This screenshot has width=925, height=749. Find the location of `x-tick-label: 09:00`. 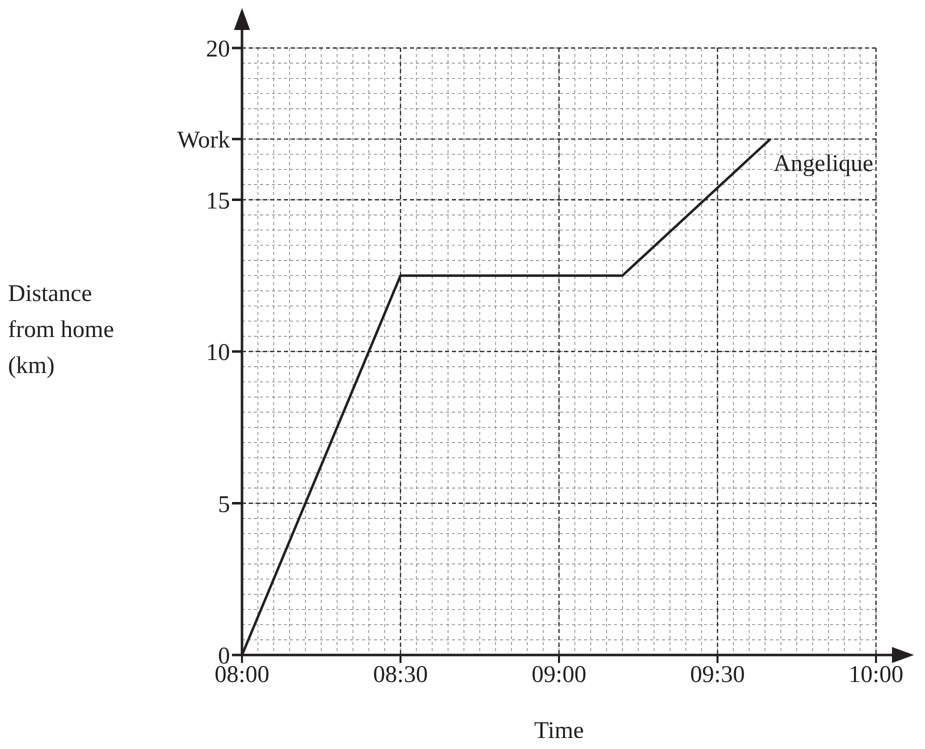

x-tick-label: 09:00 is located at coordinates (559, 675).